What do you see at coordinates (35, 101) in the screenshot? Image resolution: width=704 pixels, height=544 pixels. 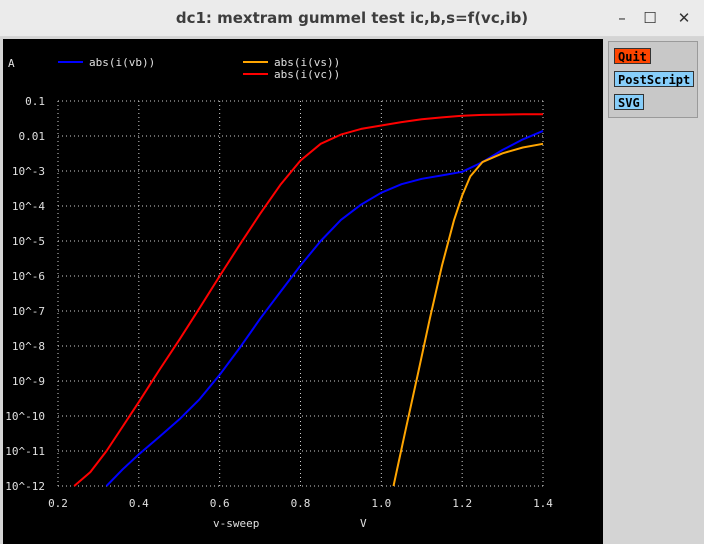 I see `y-tick-label: 0.1` at bounding box center [35, 101].